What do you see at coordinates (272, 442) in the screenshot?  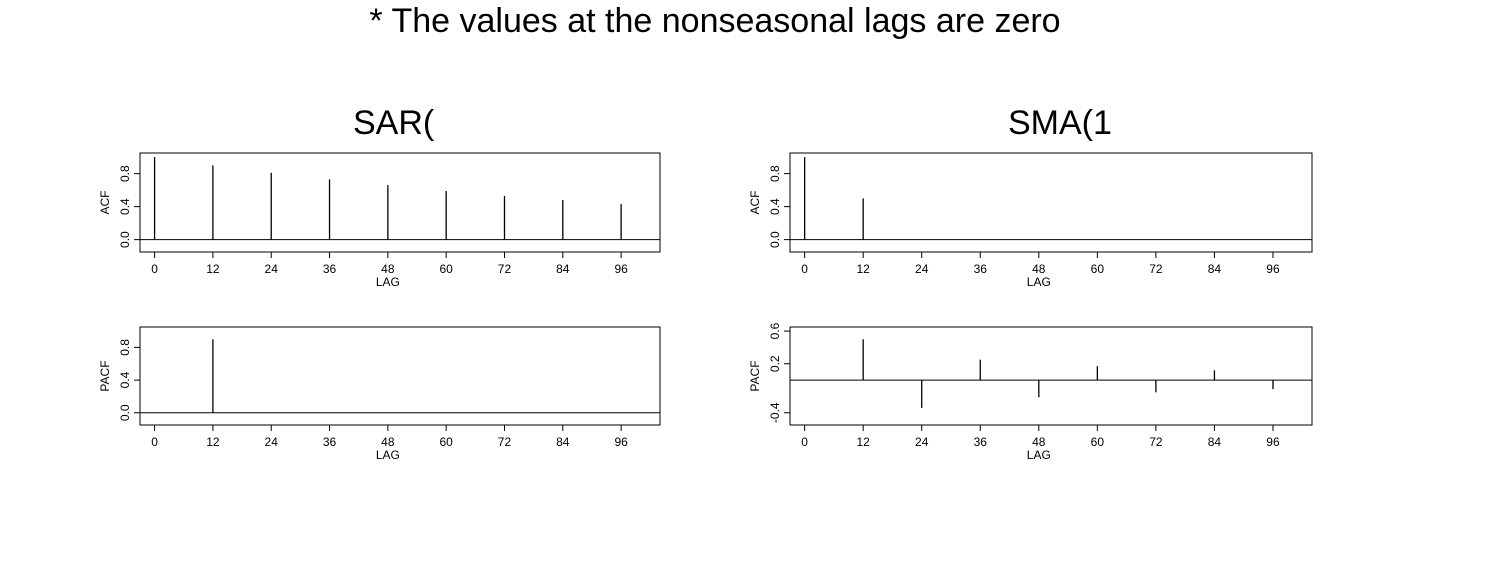 I see `sar-pacf-x-tick-label: 24` at bounding box center [272, 442].